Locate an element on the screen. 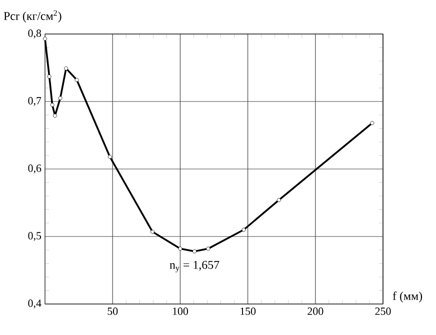 This screenshot has width=436, height=335. x-tick-label: 100 is located at coordinates (180, 311).